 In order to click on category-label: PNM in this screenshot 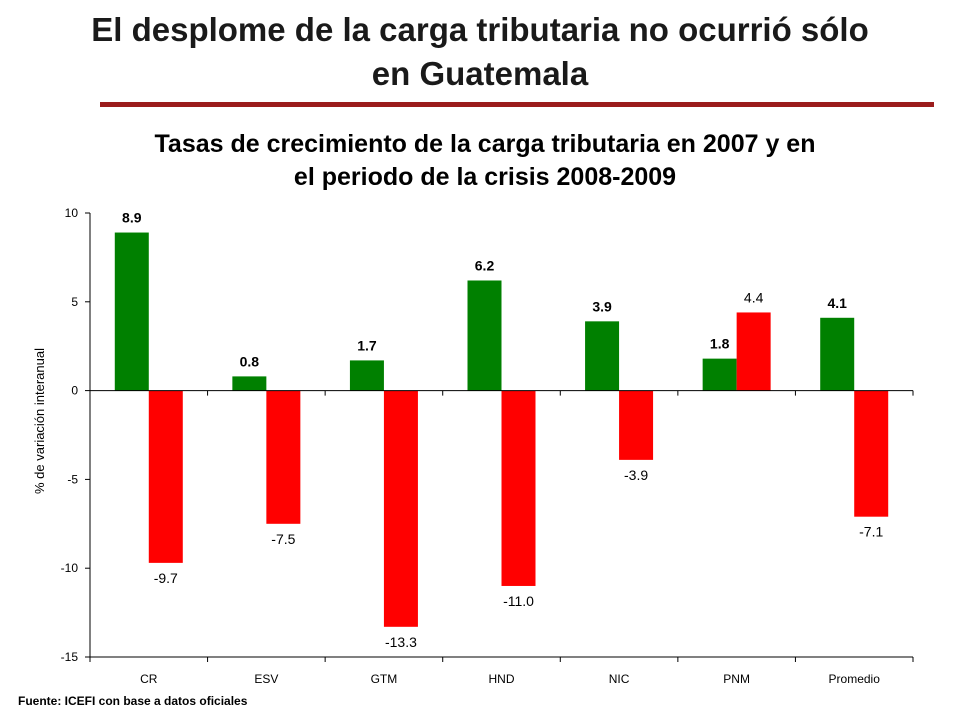, I will do `click(736, 679)`.